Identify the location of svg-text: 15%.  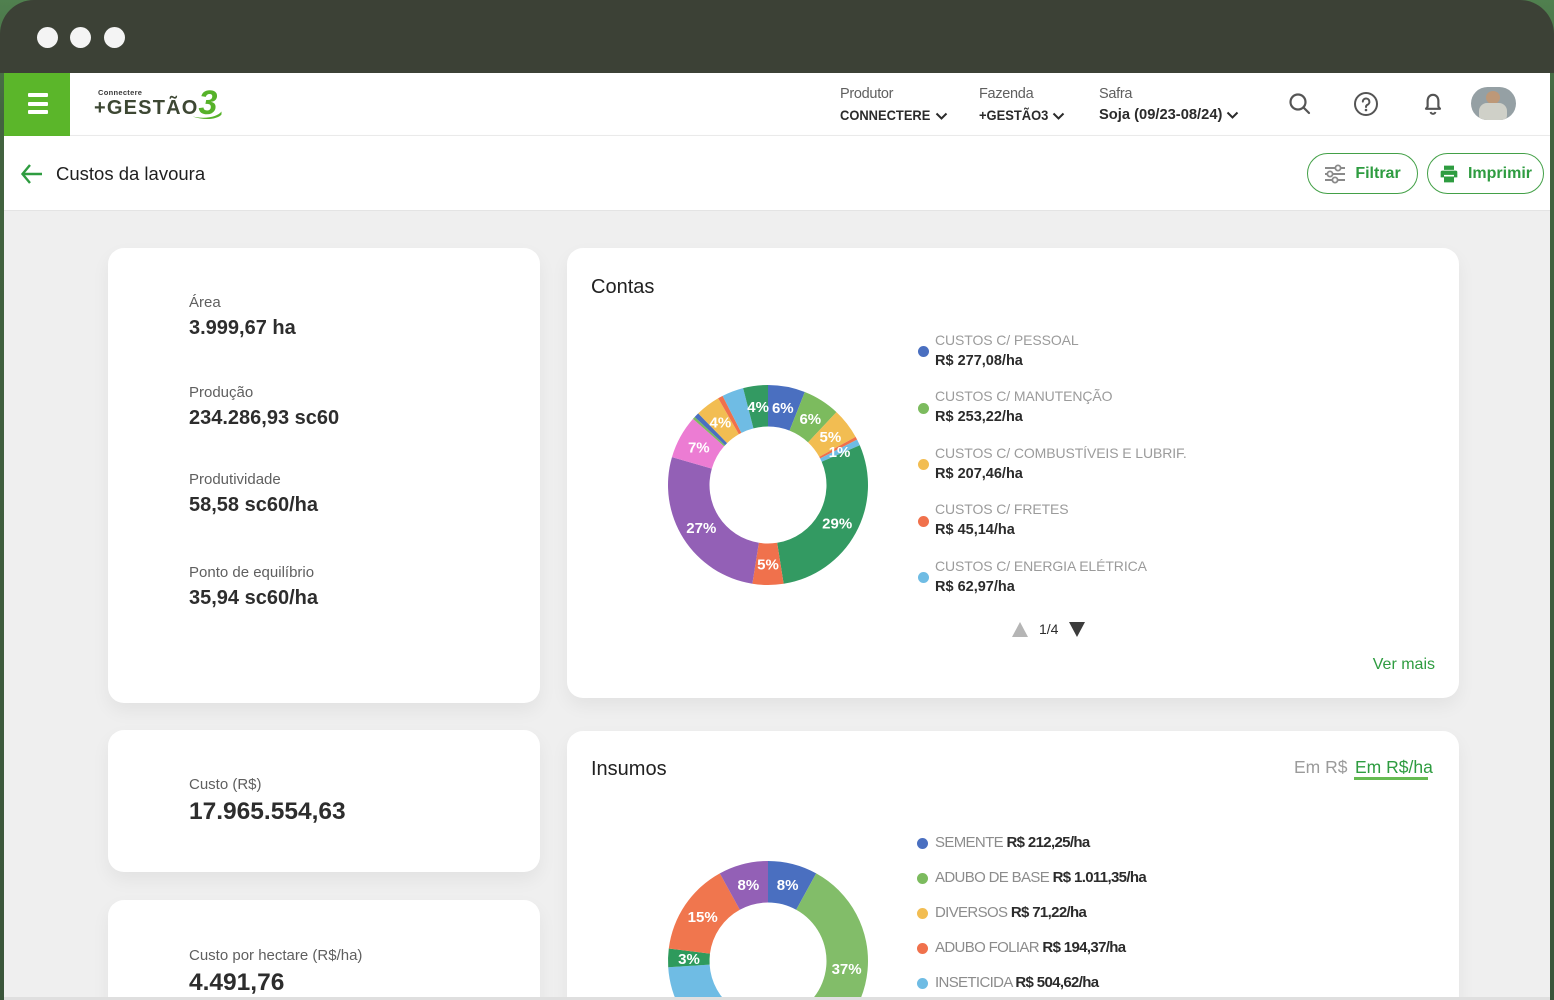
(703, 917).